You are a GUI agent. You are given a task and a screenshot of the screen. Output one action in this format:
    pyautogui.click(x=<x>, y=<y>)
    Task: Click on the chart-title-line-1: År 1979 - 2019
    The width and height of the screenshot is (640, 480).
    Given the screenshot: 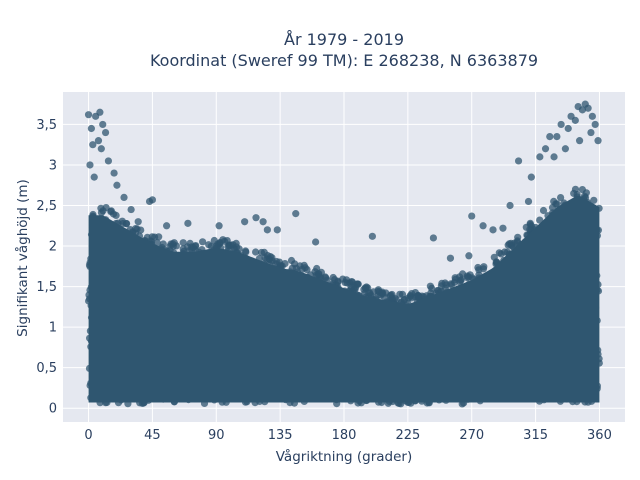 What is the action you would take?
    pyautogui.click(x=344, y=39)
    